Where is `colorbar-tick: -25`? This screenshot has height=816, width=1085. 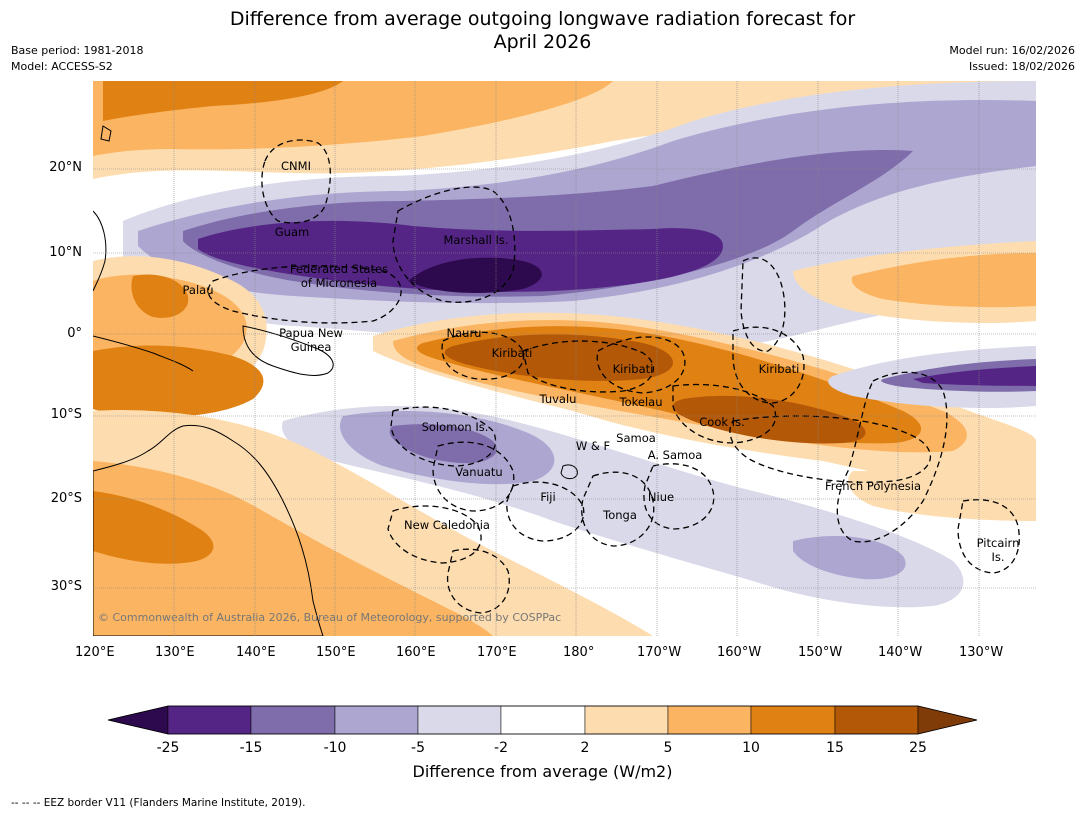 colorbar-tick: -25 is located at coordinates (168, 748).